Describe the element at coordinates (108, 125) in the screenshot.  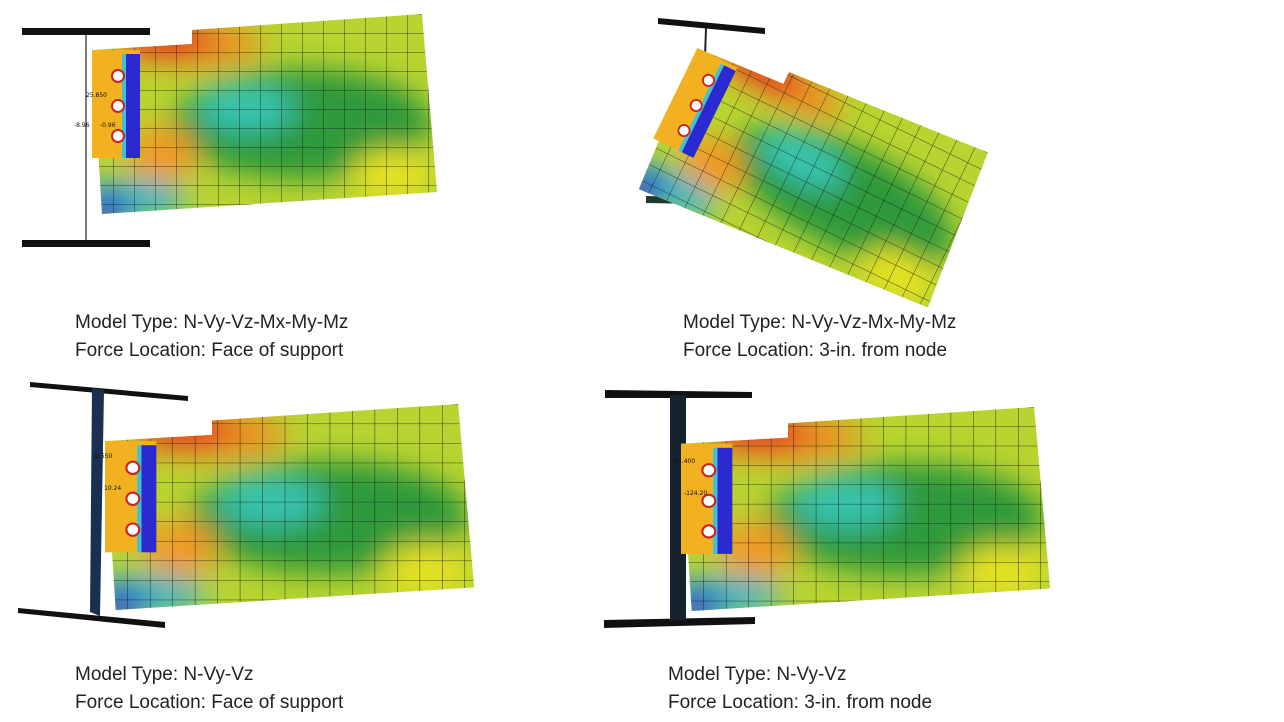
I see `plot-label: -0.96` at that location.